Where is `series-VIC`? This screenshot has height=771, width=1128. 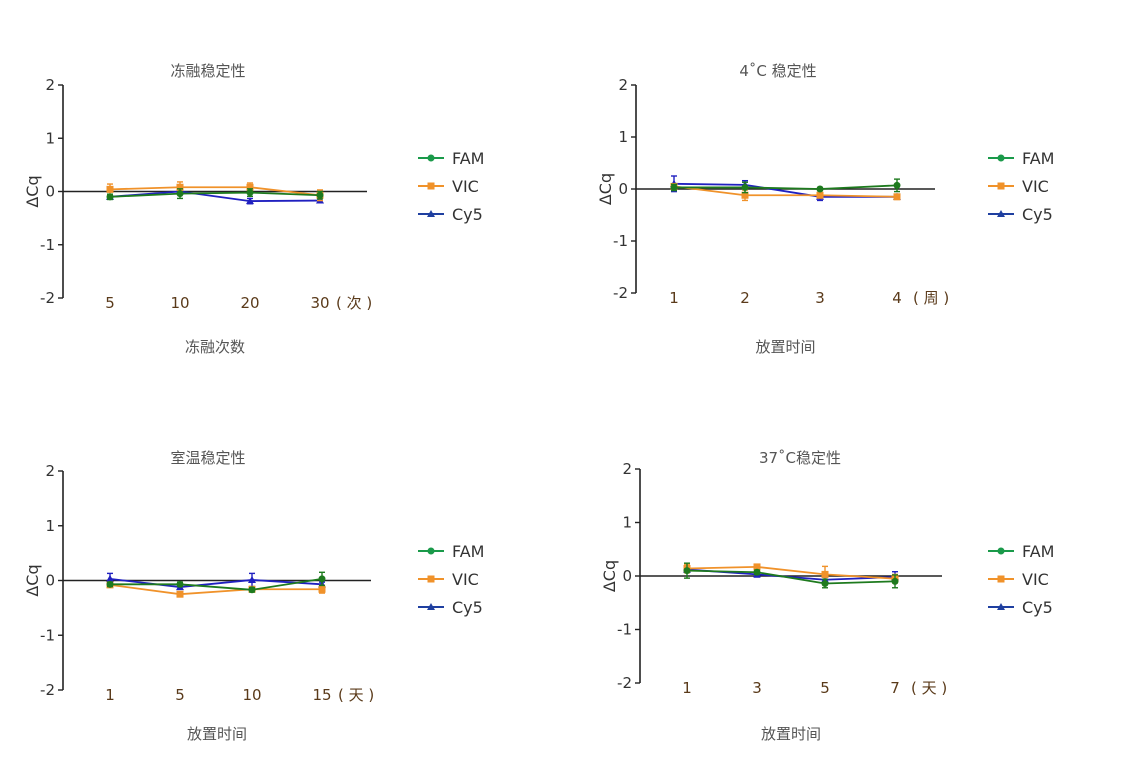
series-VIC is located at coordinates (791, 573).